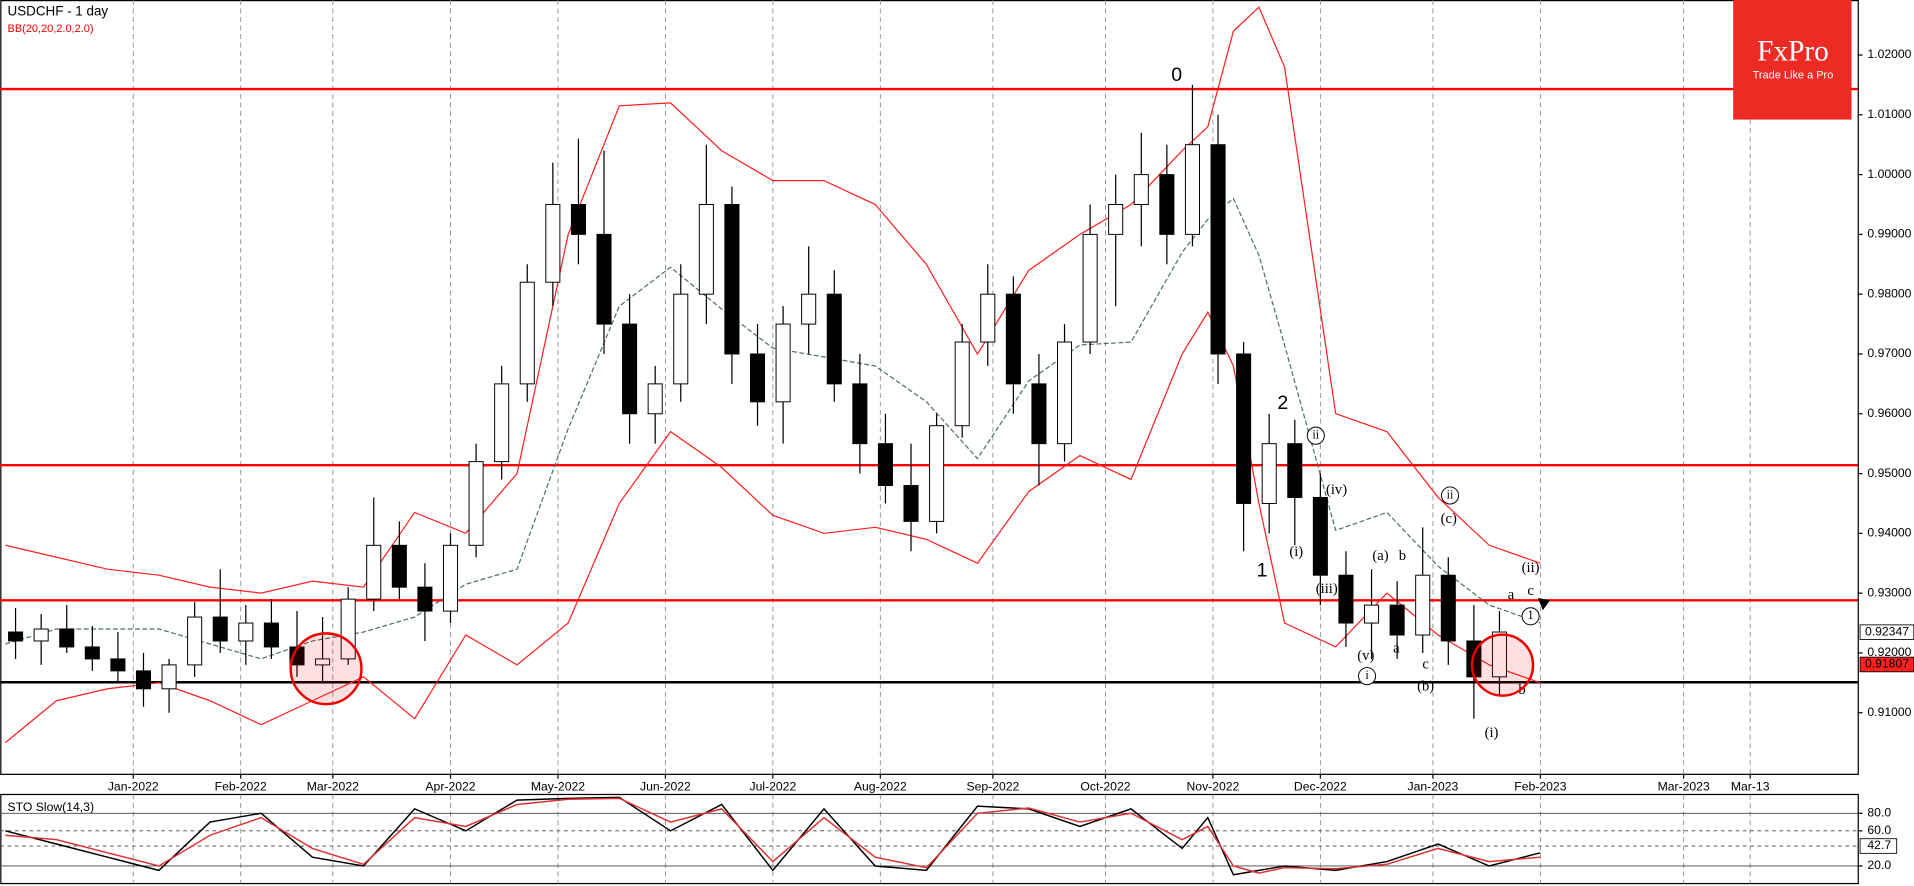 This screenshot has width=1914, height=886. I want to click on wave-label: (i), so click(1296, 552).